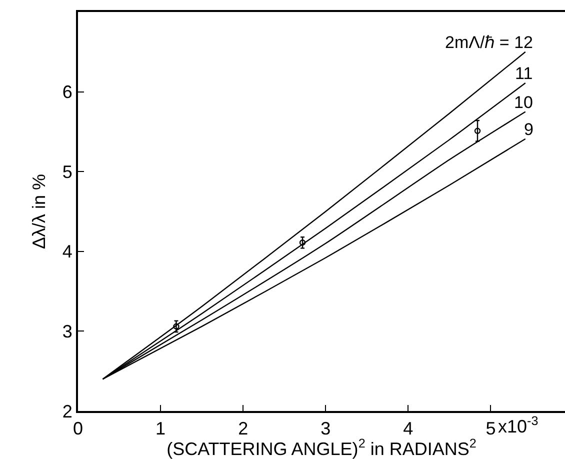 This screenshot has width=565, height=459. What do you see at coordinates (321, 447) in the screenshot?
I see `x-axis-title: (SCATTERING ANGLE)$^{2}$ in RADIANS$^{2}$` at bounding box center [321, 447].